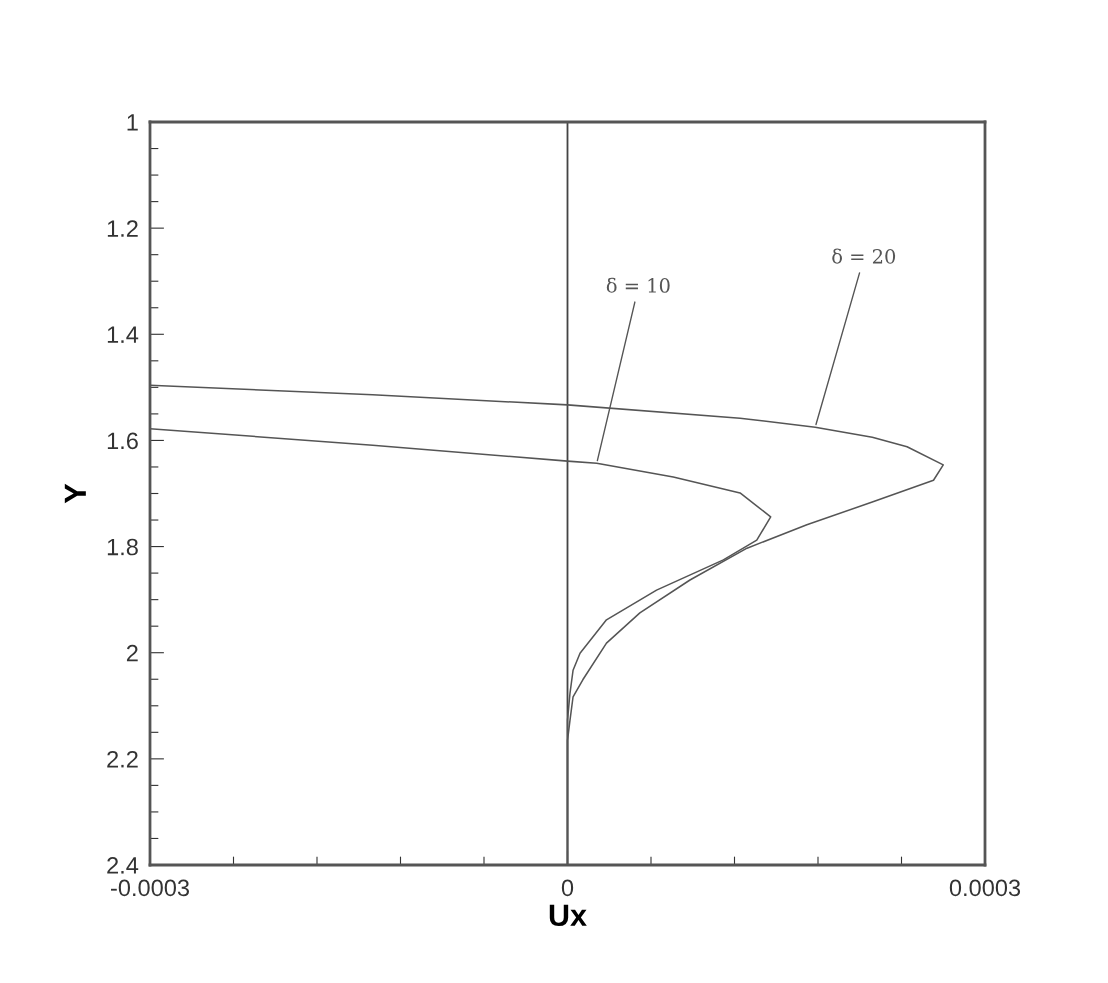  Describe the element at coordinates (150, 888) in the screenshot. I see `x-tick-label: -0.0003` at that location.